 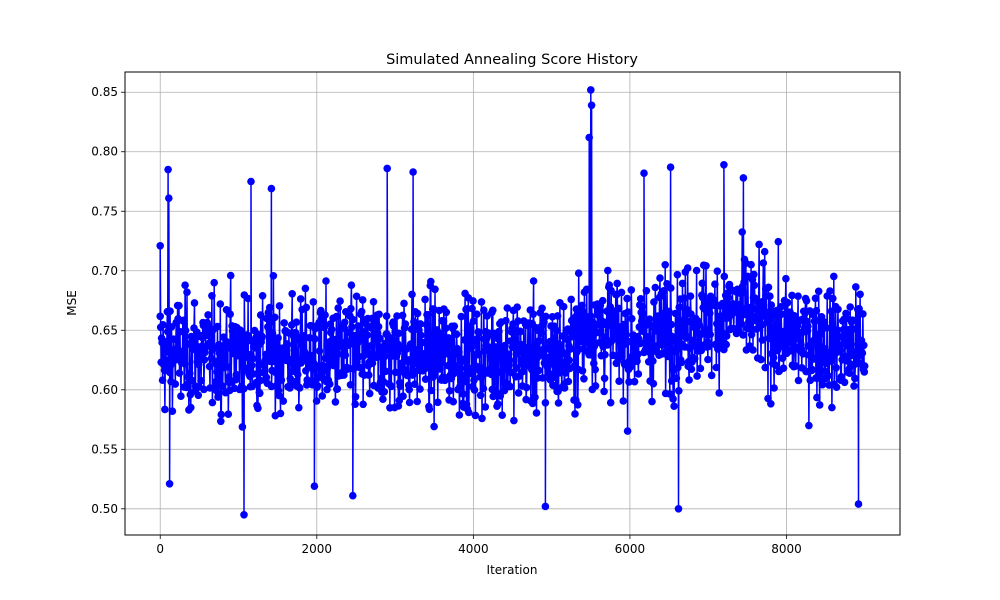 What do you see at coordinates (72, 303) in the screenshot?
I see `y-axis-label: MSE` at bounding box center [72, 303].